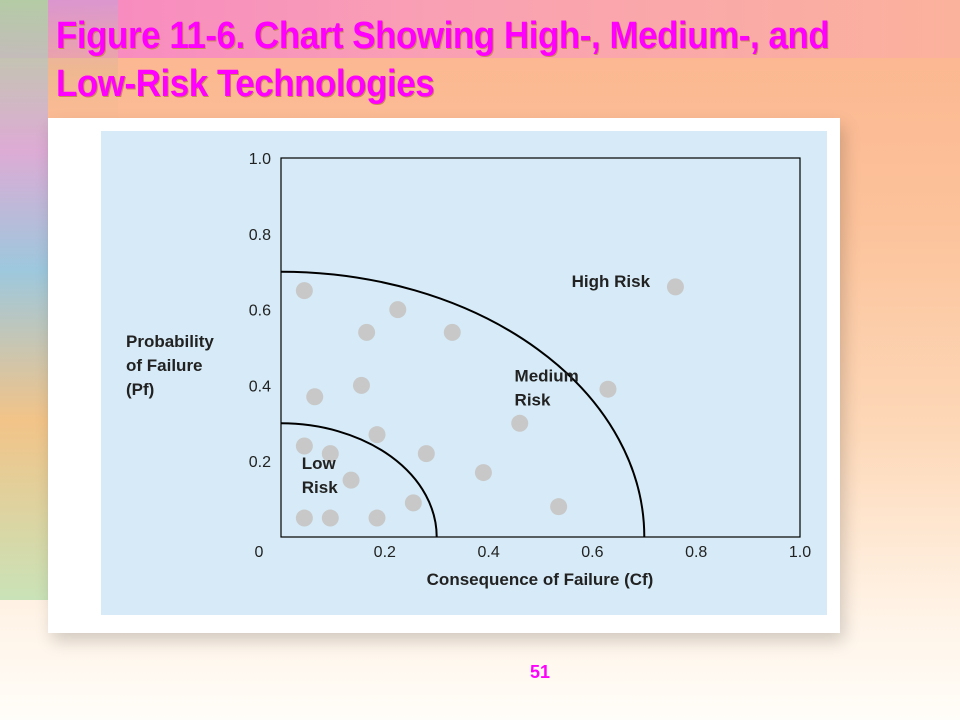 Image resolution: width=960 pixels, height=720 pixels. I want to click on boundary-low-medium, so click(359, 480).